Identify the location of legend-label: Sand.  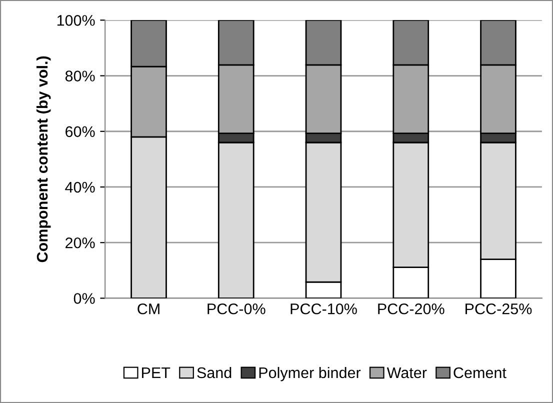
(214, 372).